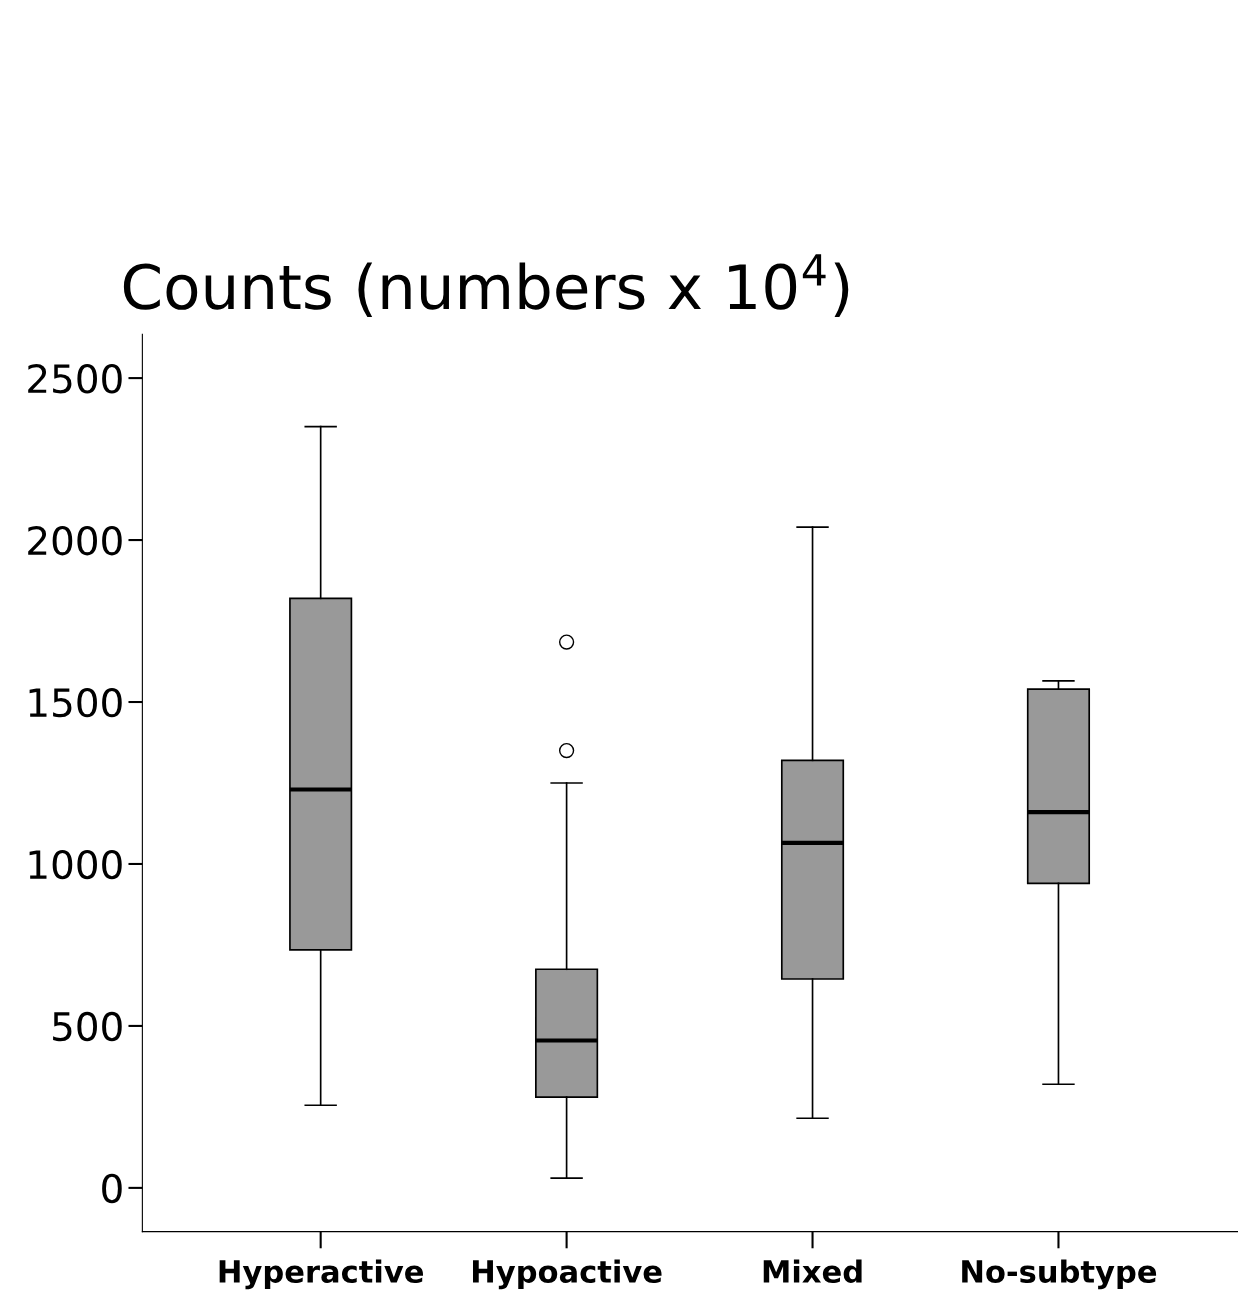 The image size is (1238, 1291). What do you see at coordinates (75, 864) in the screenshot?
I see `y-tick-label: 1000` at bounding box center [75, 864].